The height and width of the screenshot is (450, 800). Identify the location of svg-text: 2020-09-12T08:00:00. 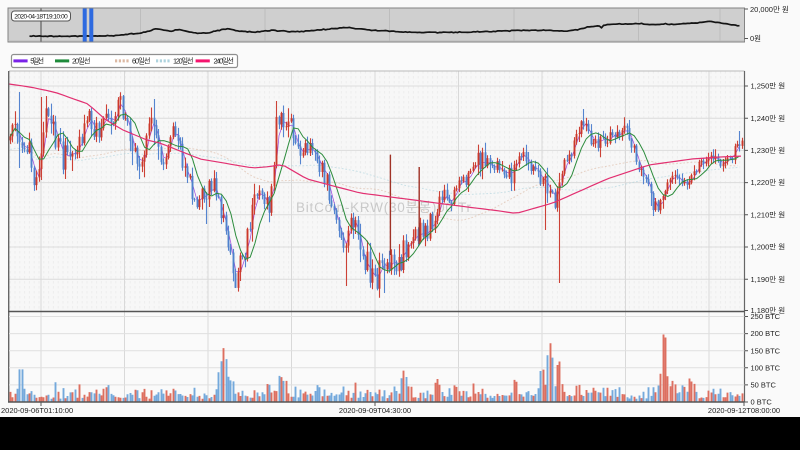
(744, 410).